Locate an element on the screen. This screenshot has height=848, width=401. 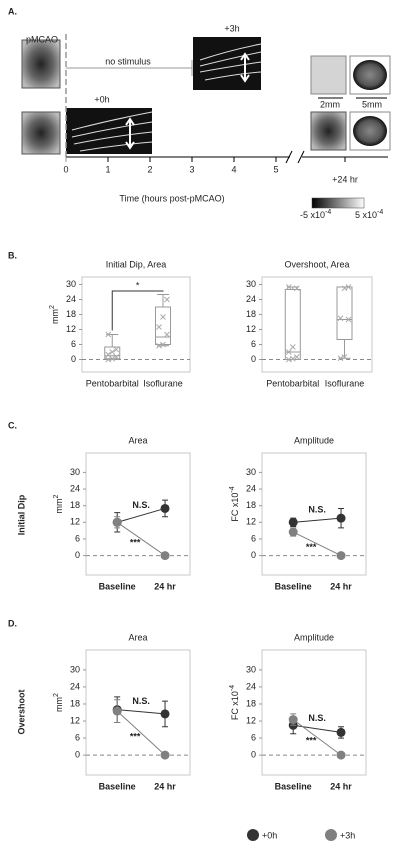
colorbar is located at coordinates (338, 203).